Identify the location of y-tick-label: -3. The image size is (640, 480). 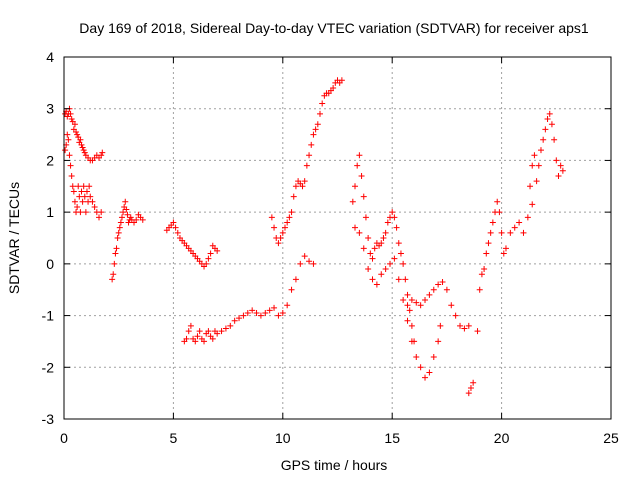
(48, 419).